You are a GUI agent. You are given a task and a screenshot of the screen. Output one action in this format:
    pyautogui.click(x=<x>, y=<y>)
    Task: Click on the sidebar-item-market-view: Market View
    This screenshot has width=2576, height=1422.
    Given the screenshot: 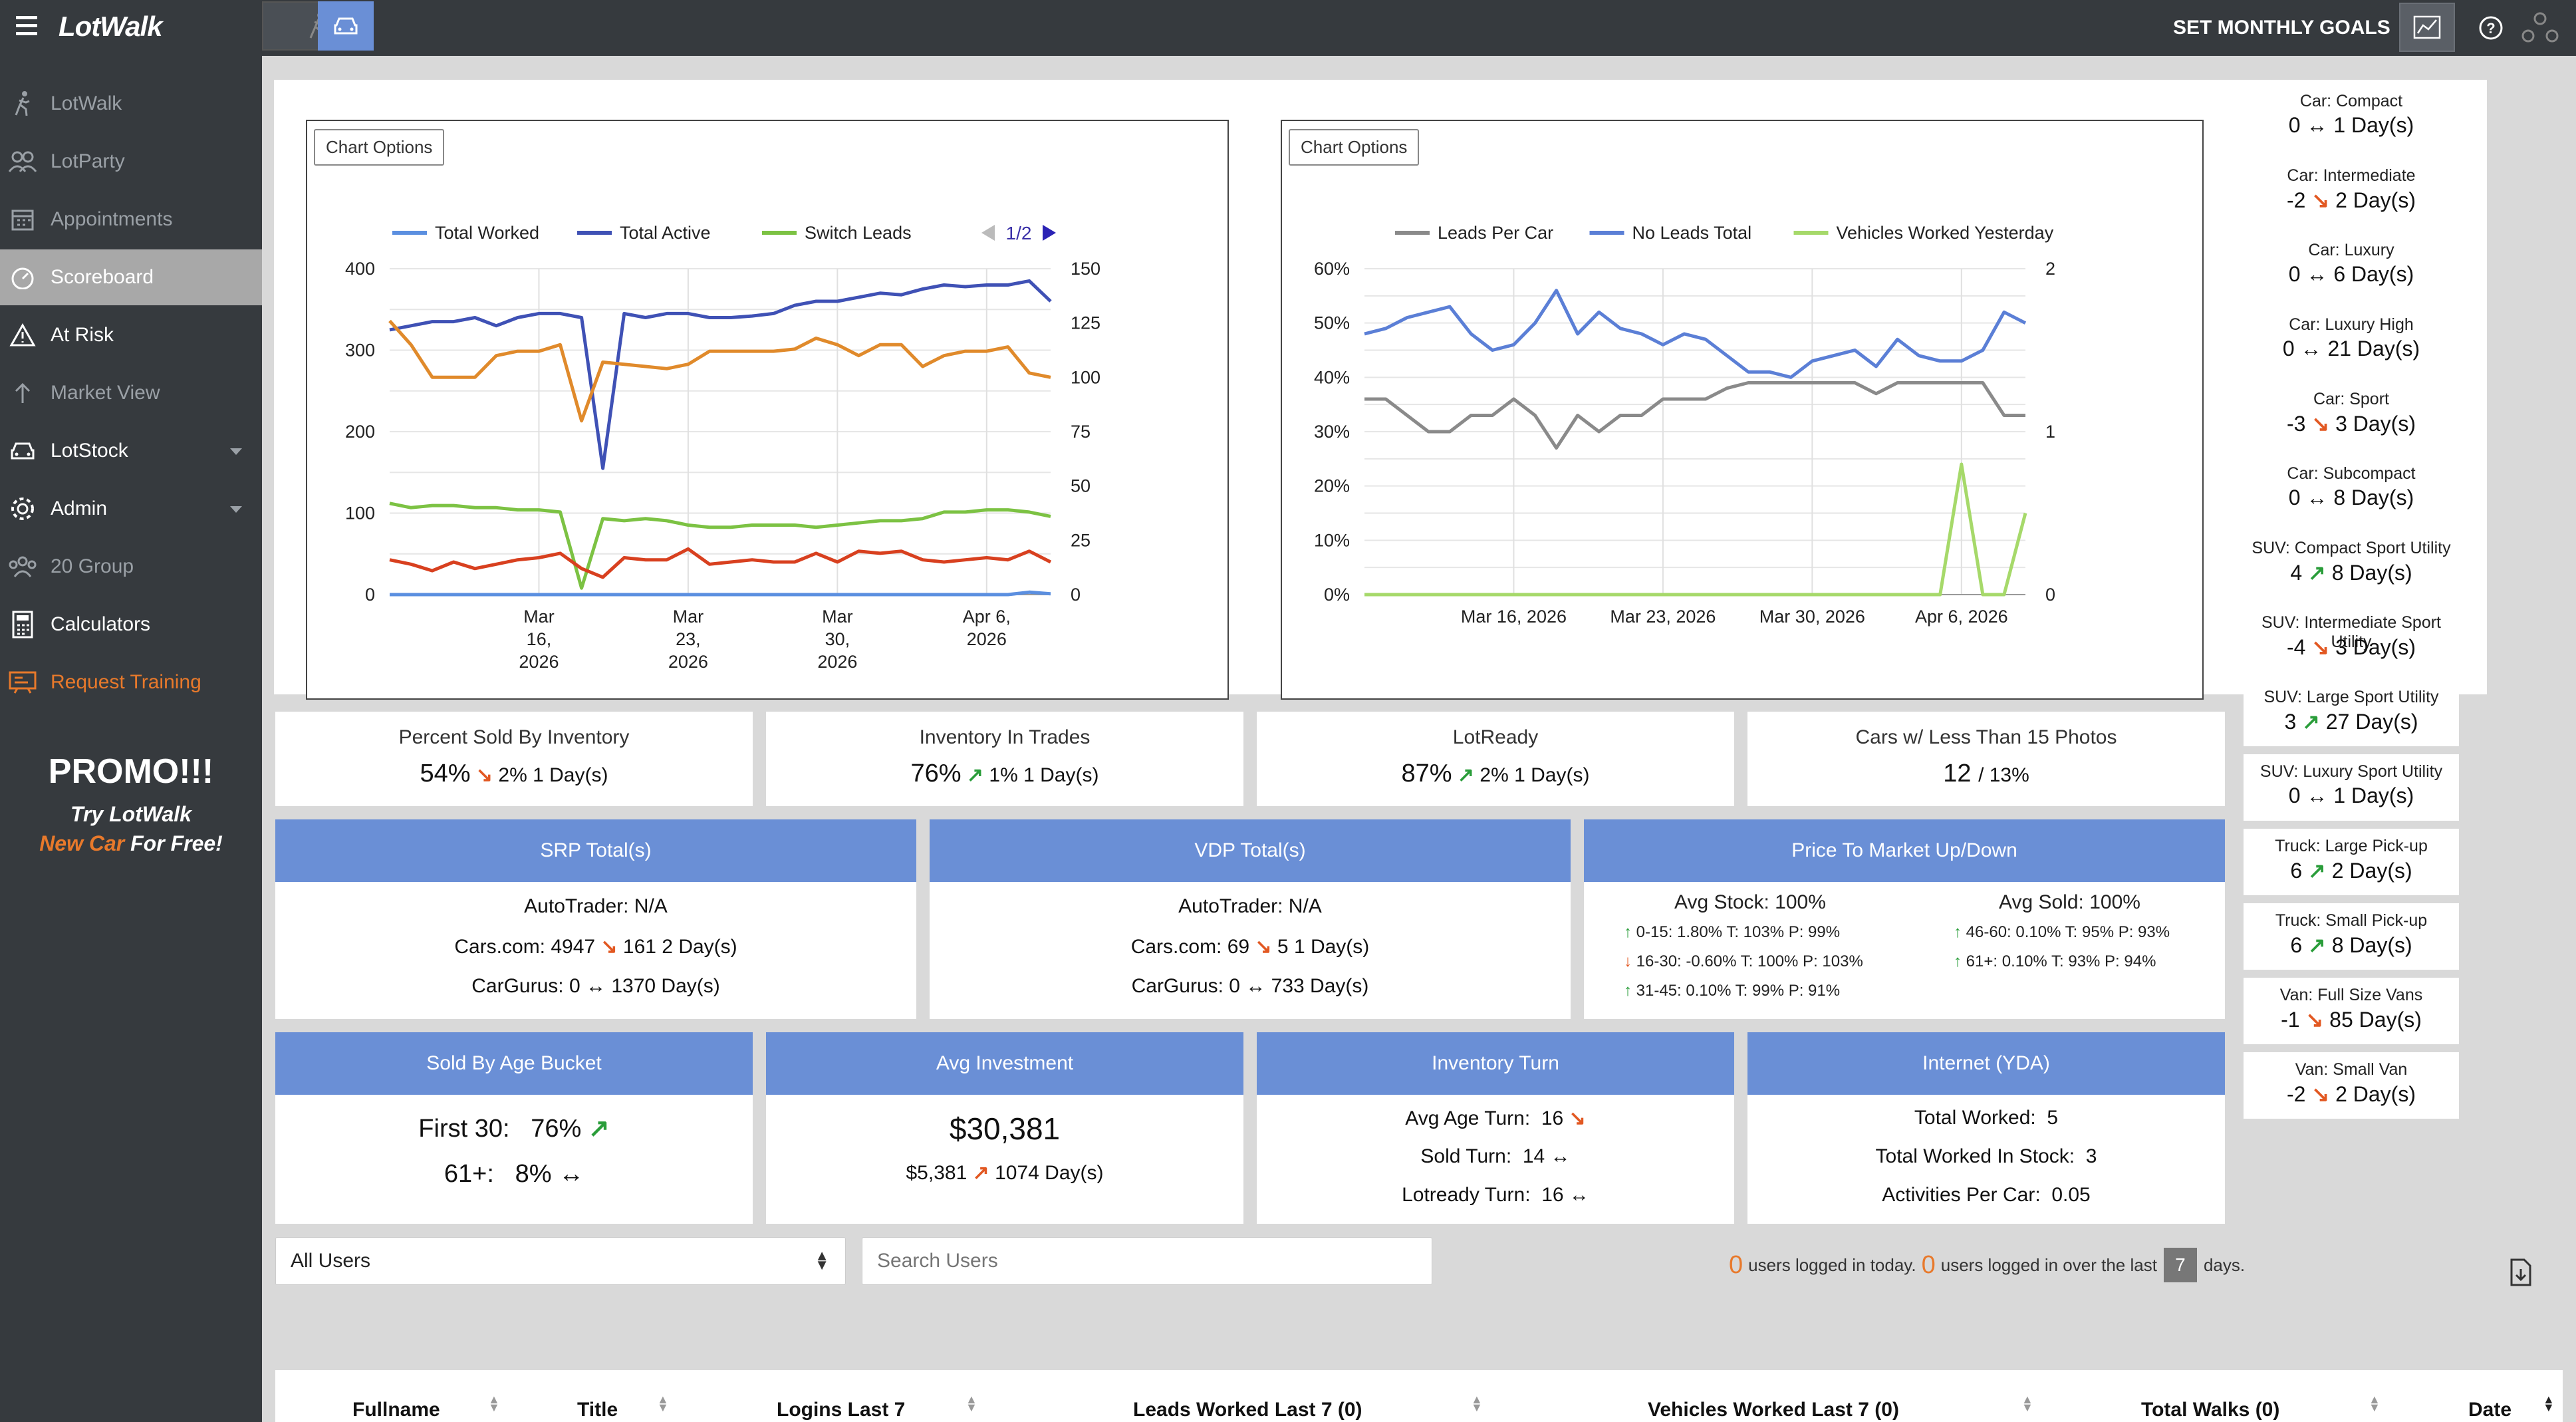 What is the action you would take?
    pyautogui.click(x=131, y=393)
    